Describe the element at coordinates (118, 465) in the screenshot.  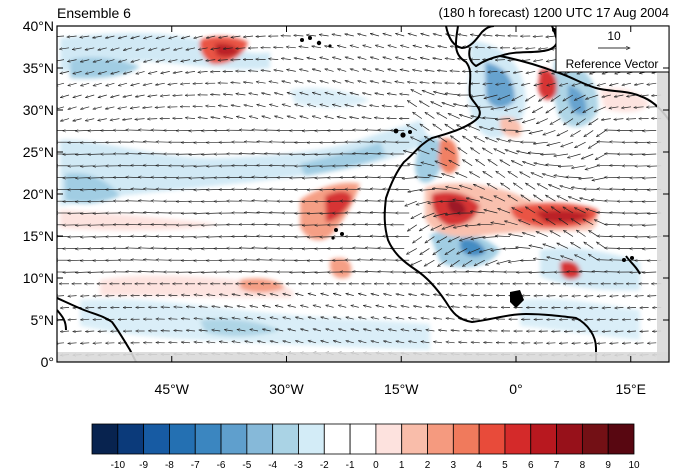
I see `colorbar-label: -10` at that location.